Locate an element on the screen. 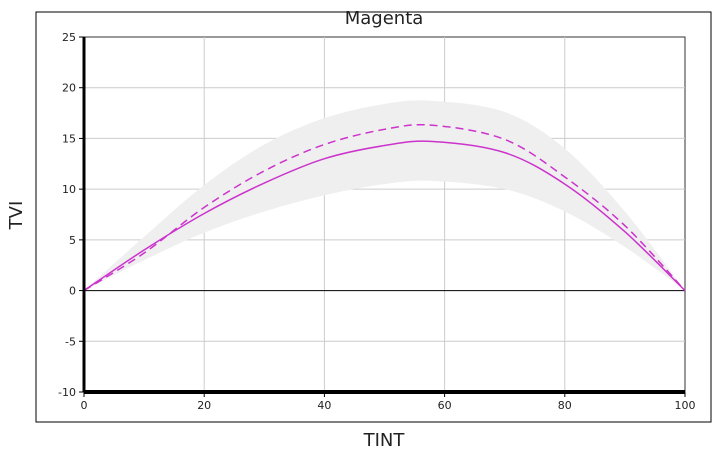 The width and height of the screenshot is (724, 453). x-tick-label: 20 is located at coordinates (204, 405).